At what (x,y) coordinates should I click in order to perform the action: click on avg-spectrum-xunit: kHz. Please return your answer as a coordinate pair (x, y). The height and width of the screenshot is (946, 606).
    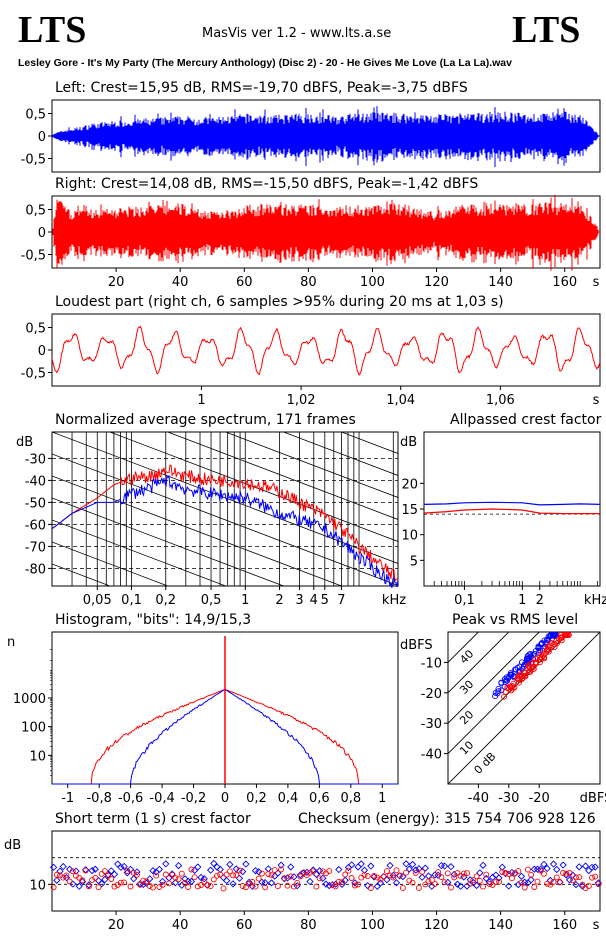
    Looking at the image, I should click on (394, 600).